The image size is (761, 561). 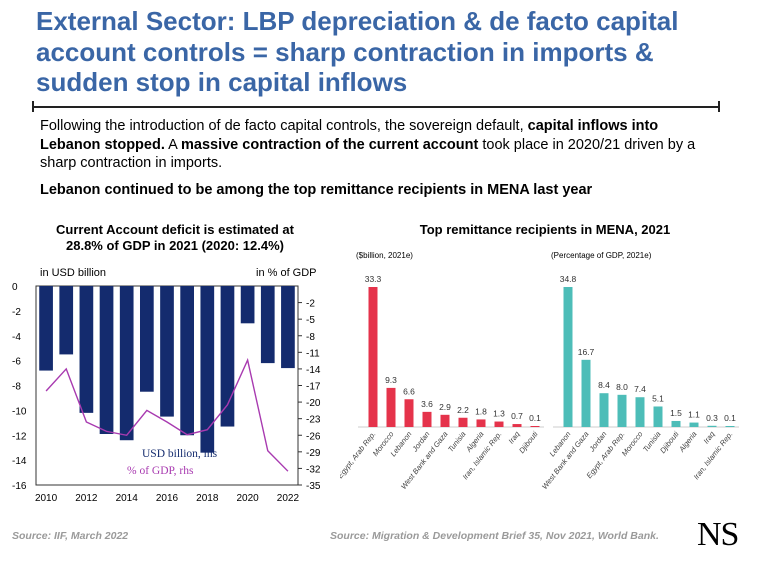 What do you see at coordinates (313, 420) in the screenshot?
I see `ca-right-tick-label: -23` at bounding box center [313, 420].